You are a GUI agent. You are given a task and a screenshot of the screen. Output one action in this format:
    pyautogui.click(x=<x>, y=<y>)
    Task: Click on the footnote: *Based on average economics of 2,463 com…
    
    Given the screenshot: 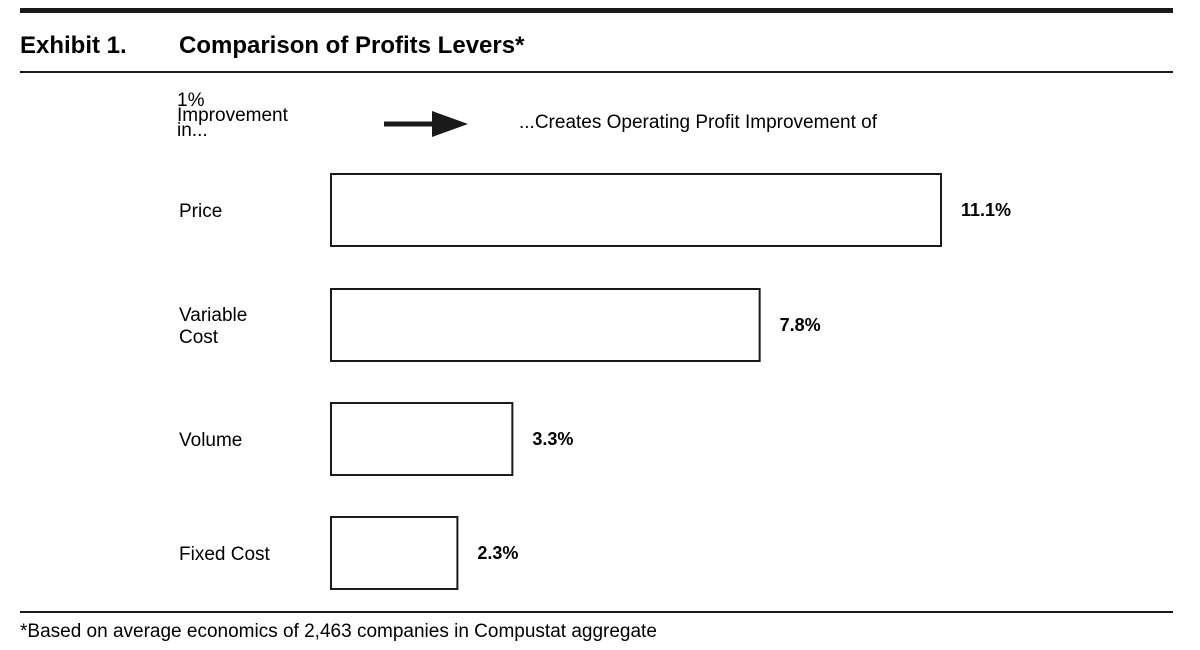 What is the action you would take?
    pyautogui.click(x=338, y=631)
    